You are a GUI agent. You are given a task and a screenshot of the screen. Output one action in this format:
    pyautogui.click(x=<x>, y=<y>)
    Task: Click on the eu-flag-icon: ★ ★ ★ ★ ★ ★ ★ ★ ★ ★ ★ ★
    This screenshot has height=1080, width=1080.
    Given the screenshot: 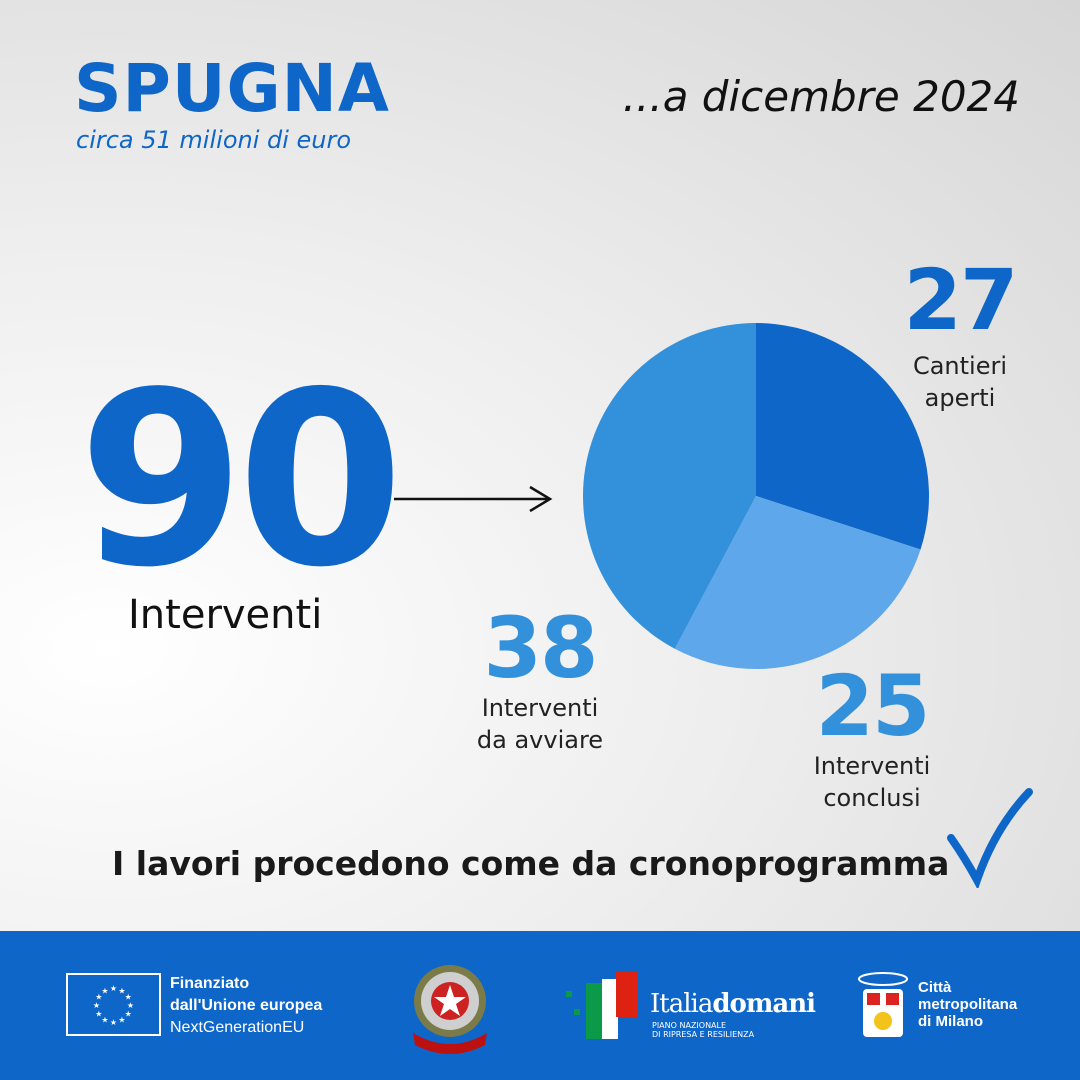 What is the action you would take?
    pyautogui.click(x=113, y=1004)
    